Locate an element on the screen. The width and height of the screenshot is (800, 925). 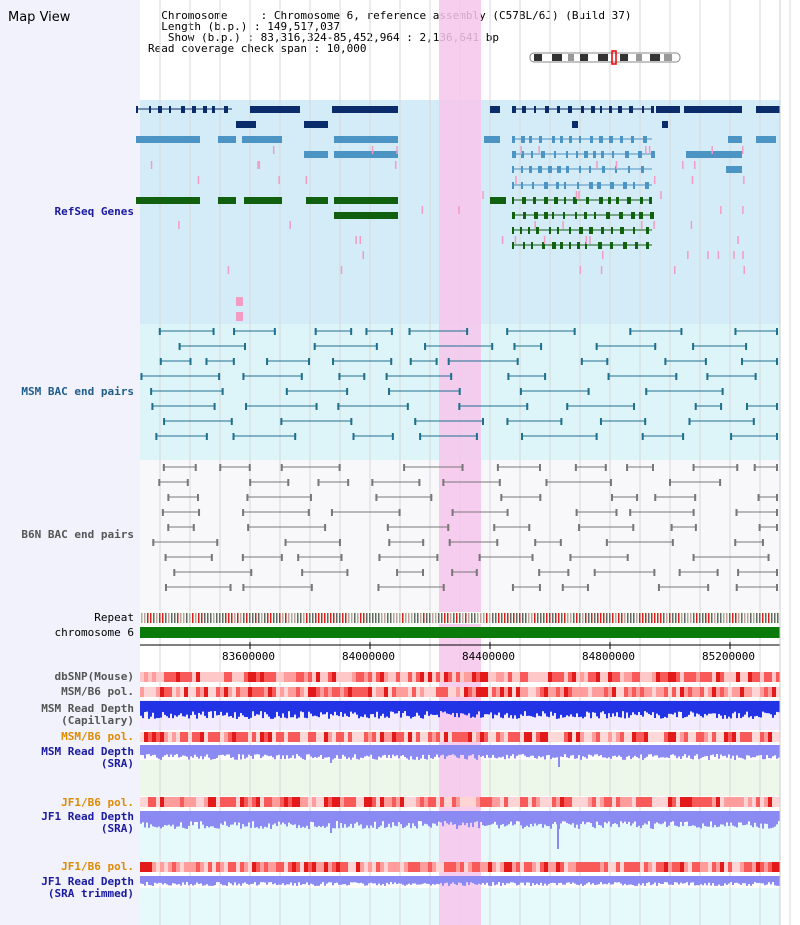
track-label-chromosome: chromosome 6 is located at coordinates (94, 632).